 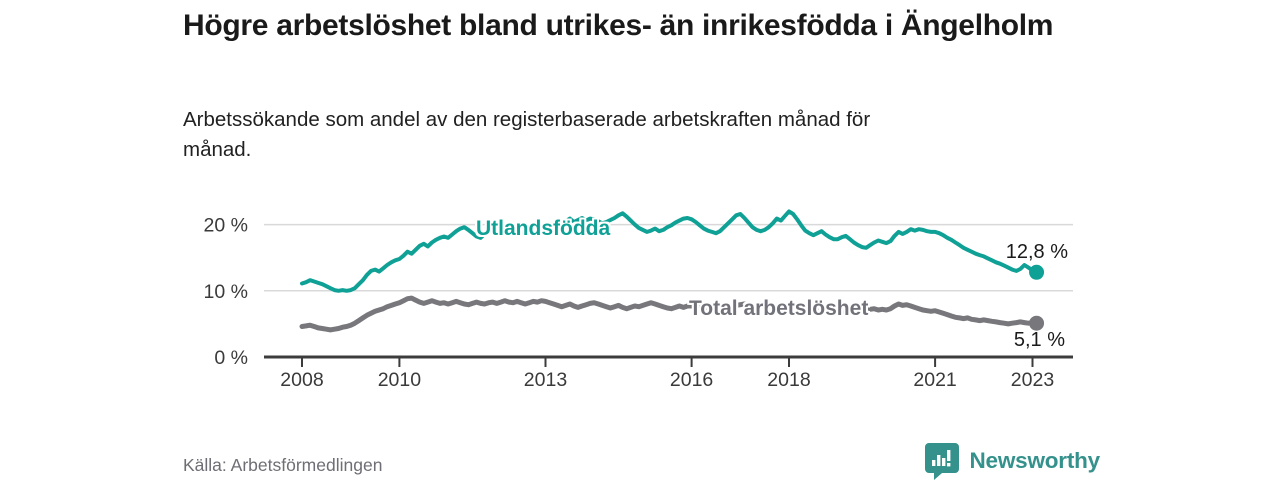 What do you see at coordinates (934, 380) in the screenshot?
I see `x-tick-label: 2021` at bounding box center [934, 380].